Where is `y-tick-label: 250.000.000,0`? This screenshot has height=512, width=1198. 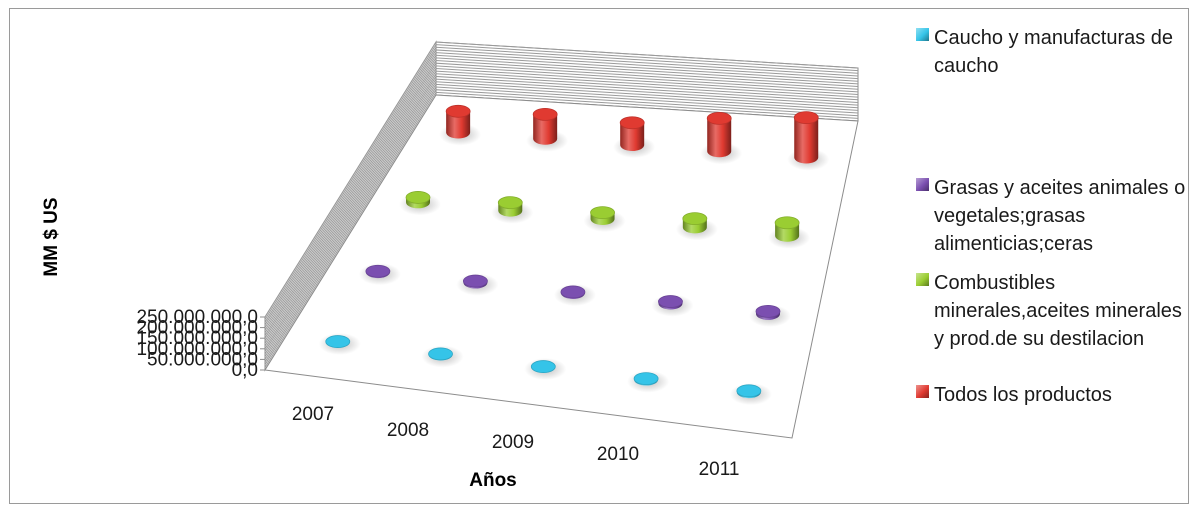
y-tick-label: 250.000.000,0 is located at coordinates (197, 317).